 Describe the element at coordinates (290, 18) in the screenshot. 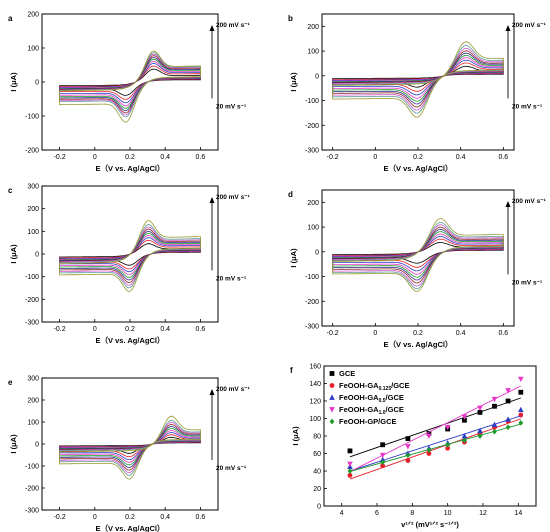

I see `panel-label-b: b` at that location.